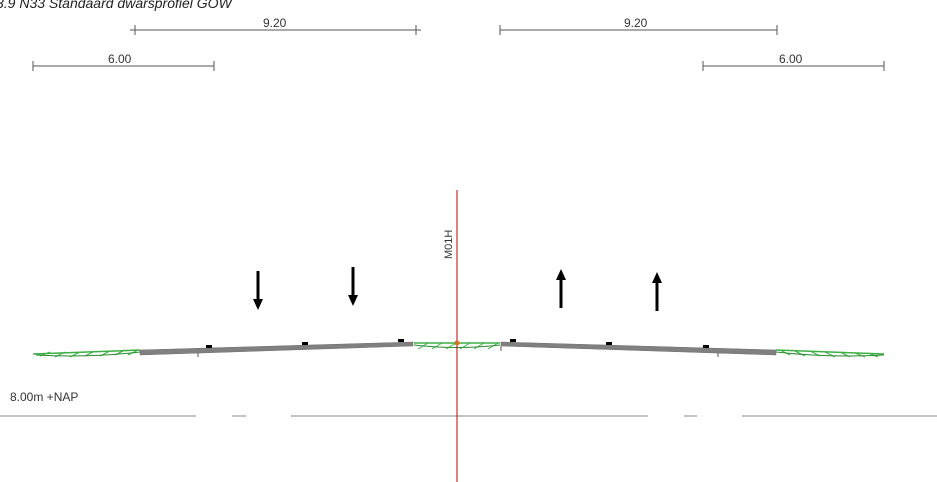 The width and height of the screenshot is (937, 482). I want to click on dimension-top-right-label: 9.20, so click(636, 23).